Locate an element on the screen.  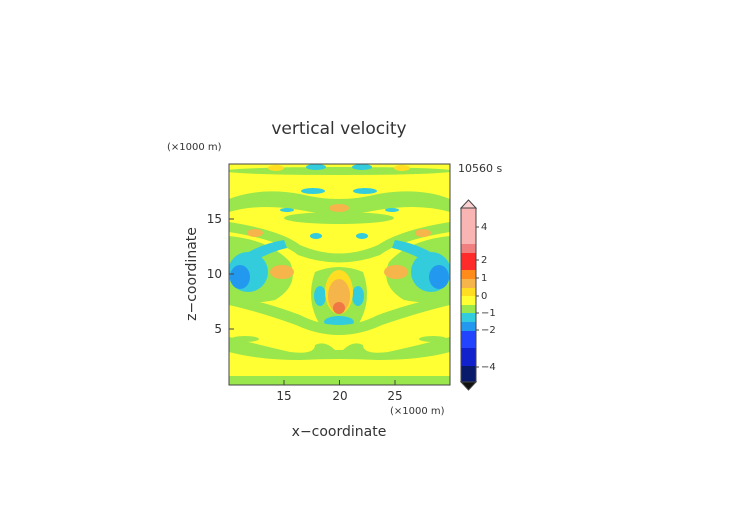
y-tick-label: 15 is located at coordinates (214, 219).